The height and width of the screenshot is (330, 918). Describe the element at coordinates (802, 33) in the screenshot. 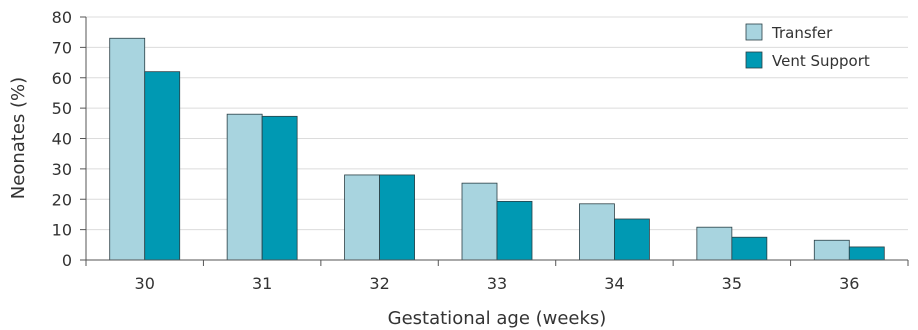

I see `legend-label: Transfer` at that location.